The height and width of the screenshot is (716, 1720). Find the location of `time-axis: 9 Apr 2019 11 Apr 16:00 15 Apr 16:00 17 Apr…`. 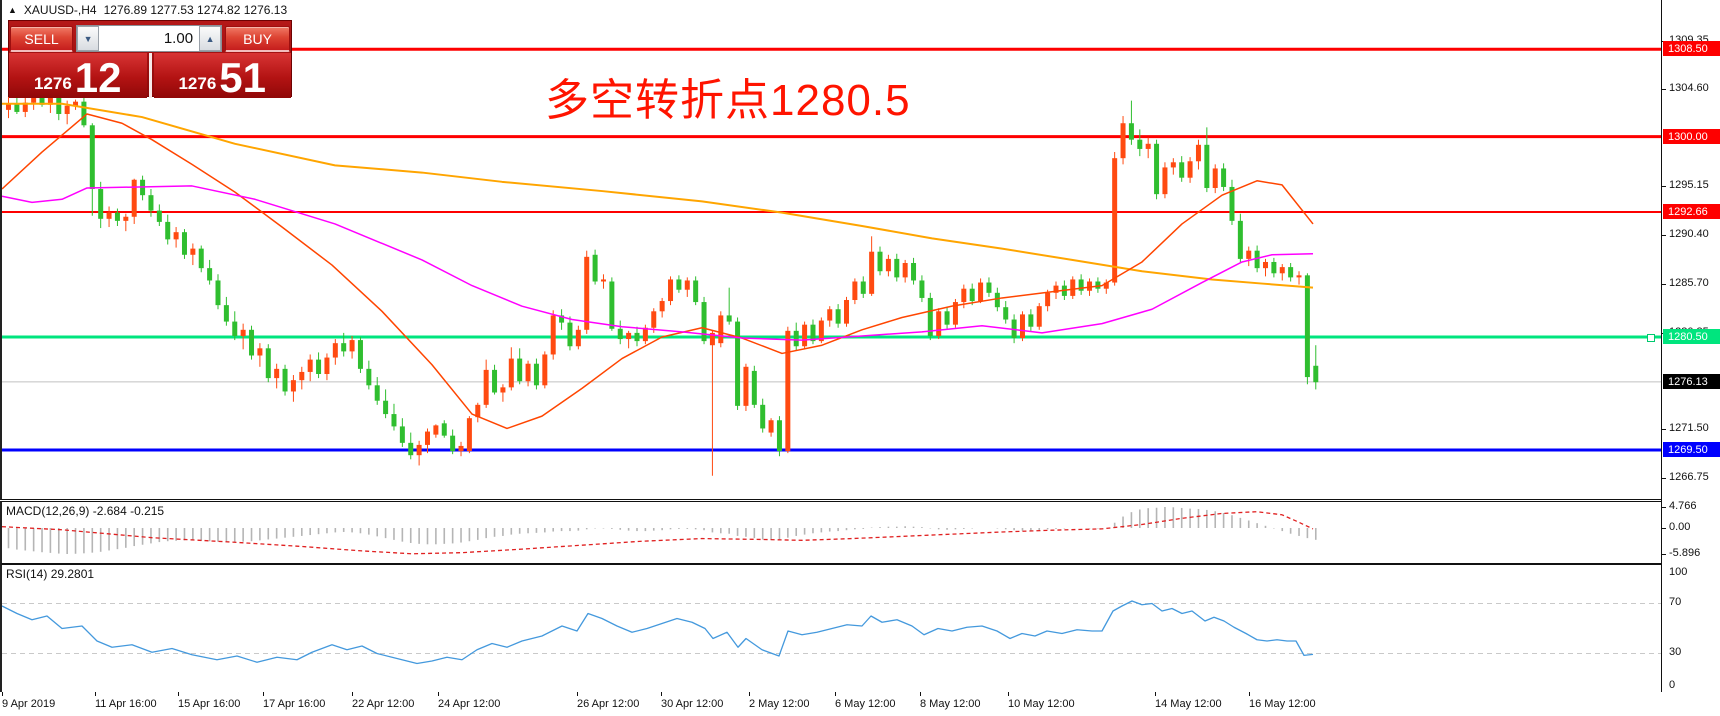

time-axis: 9 Apr 2019 11 Apr 16:00 15 Apr 16:00 17 Apr… is located at coordinates (860, 704).